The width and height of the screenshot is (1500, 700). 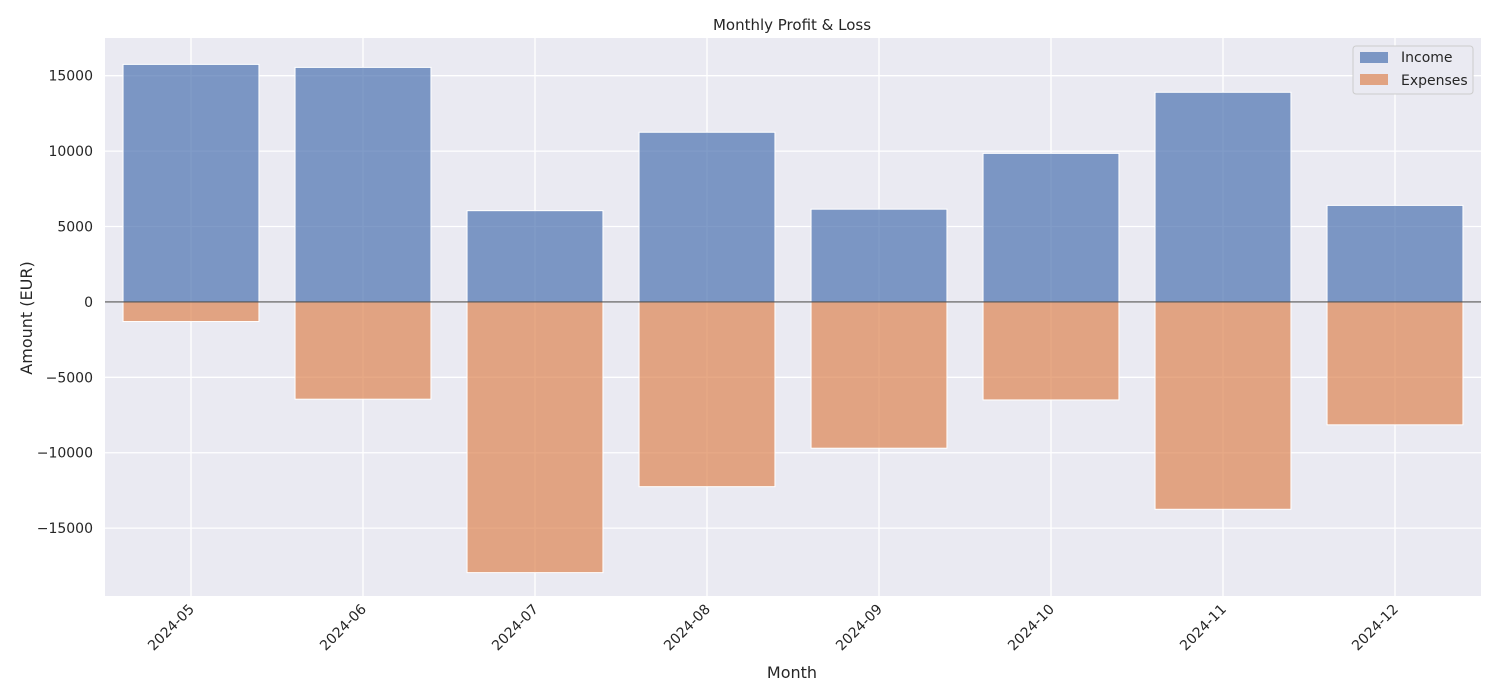 What do you see at coordinates (792, 672) in the screenshot?
I see `x-axis-label: Month` at bounding box center [792, 672].